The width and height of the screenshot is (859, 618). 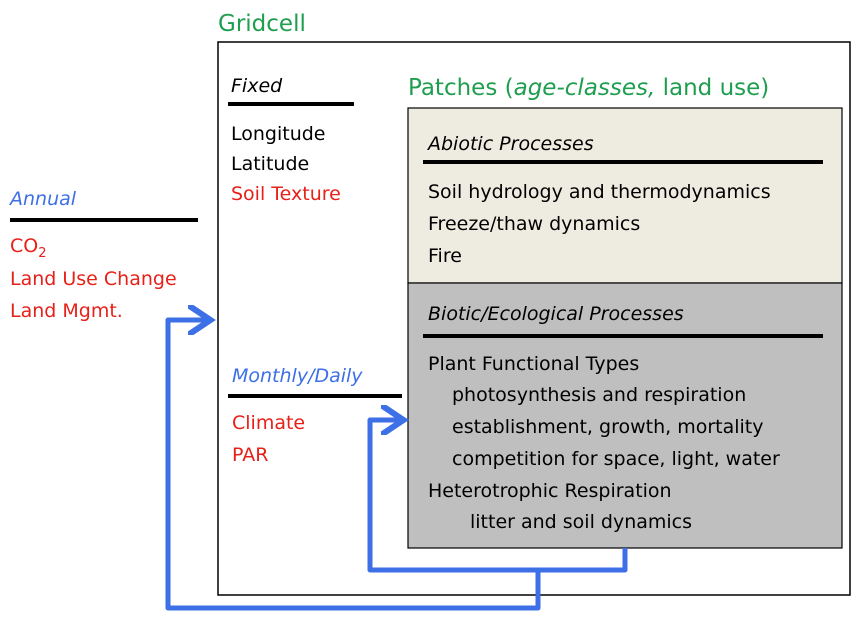 I want to click on hetero-label: Heterotrophic Respiration, so click(x=550, y=491).